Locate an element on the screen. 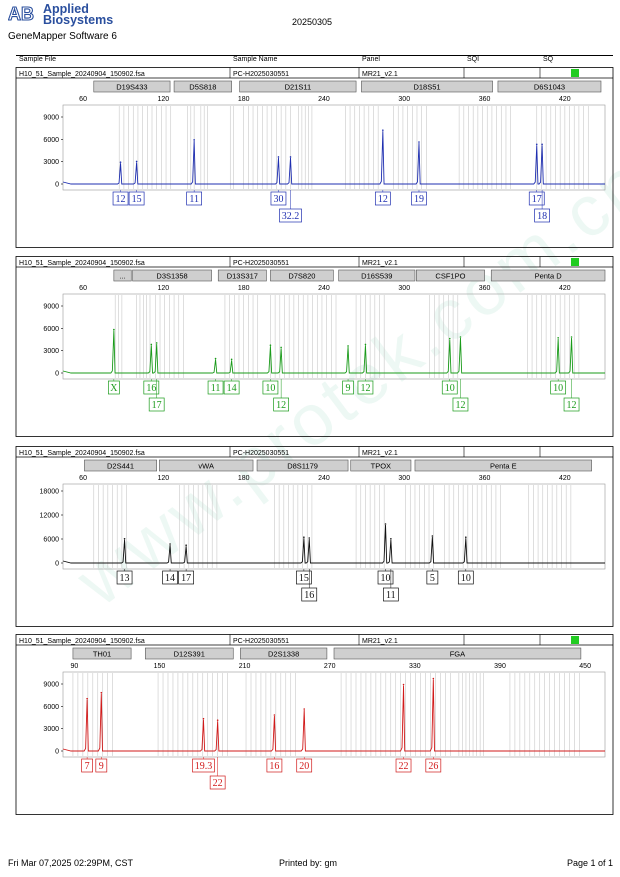 Image resolution: width=620 pixels, height=877 pixels. marker-label: D2S1338 is located at coordinates (283, 654).